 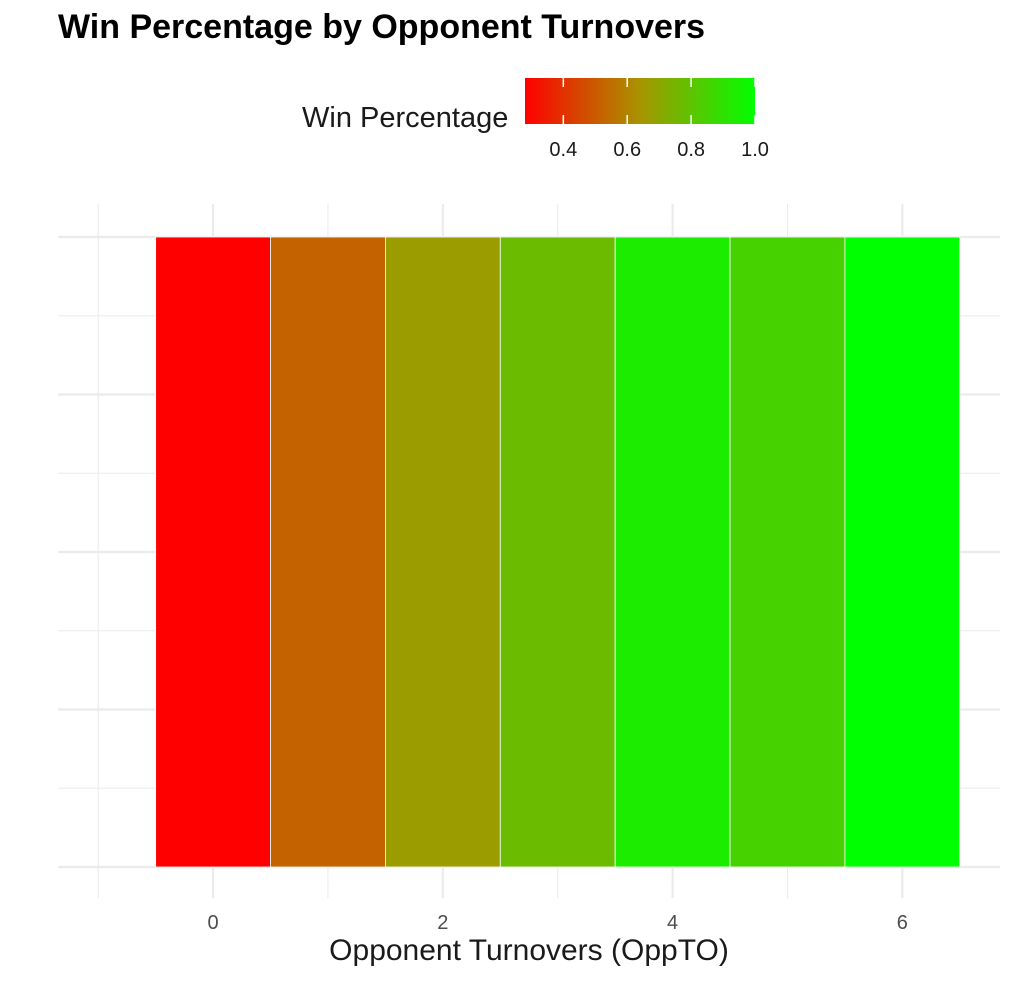 I want to click on chart-title: Win Percentage by Opponent Turnovers, so click(x=382, y=27).